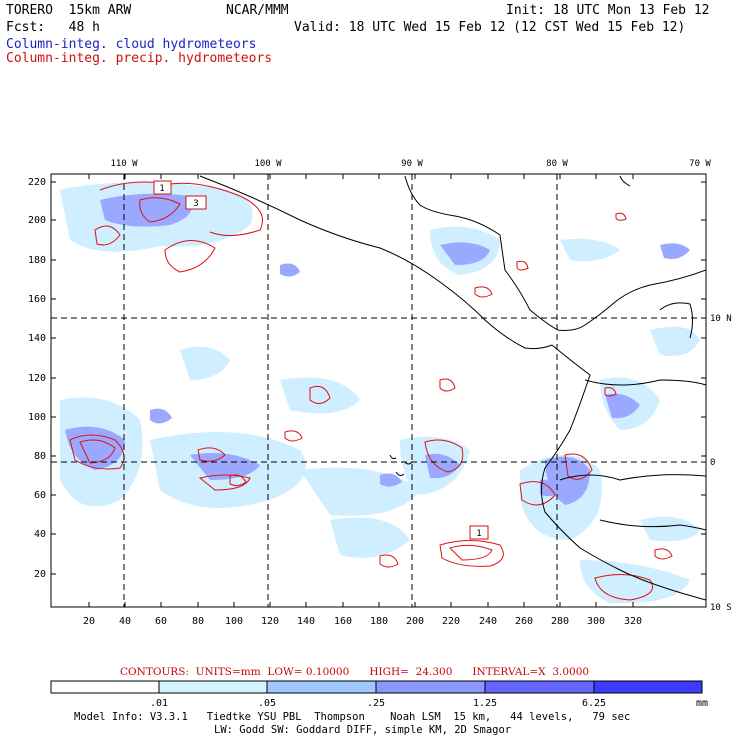 The height and width of the screenshot is (740, 740). I want to click on contour-label: 3, so click(195, 204).